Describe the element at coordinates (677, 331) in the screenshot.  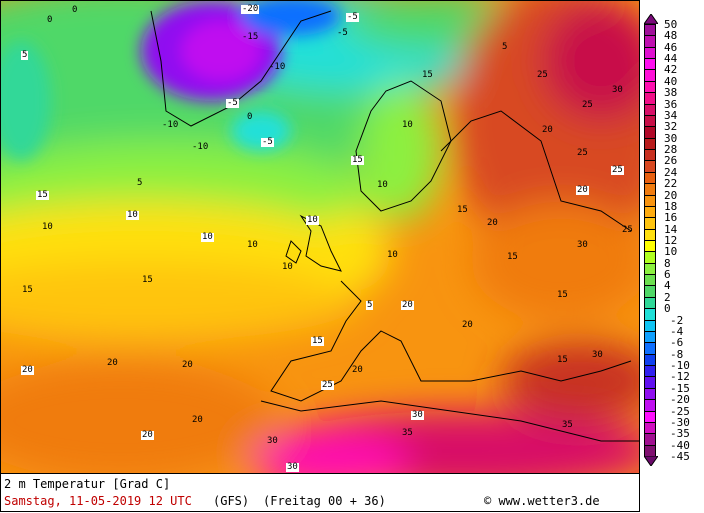
I see `legend-tick-label: -4` at that location.